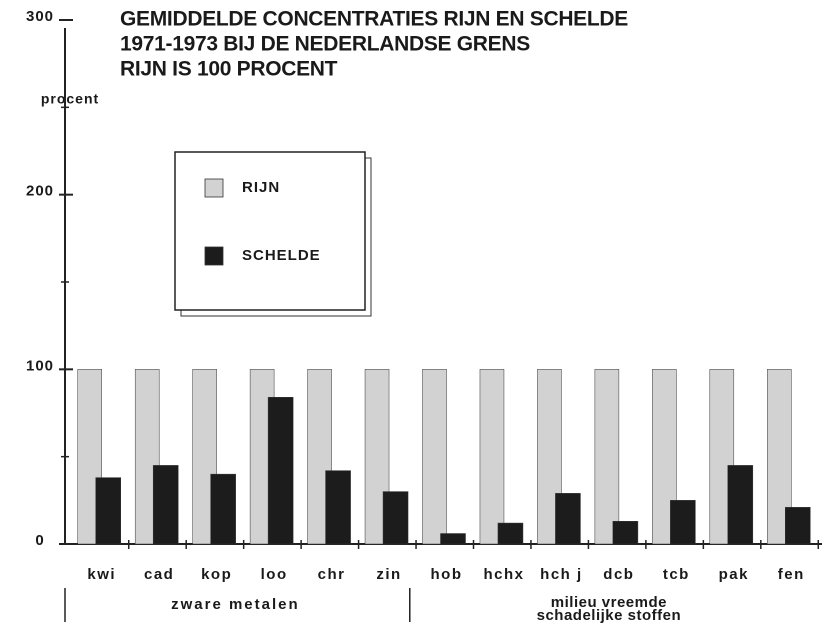 The width and height of the screenshot is (824, 624). Describe the element at coordinates (274, 574) in the screenshot. I see `x-tick-label: loo` at that location.